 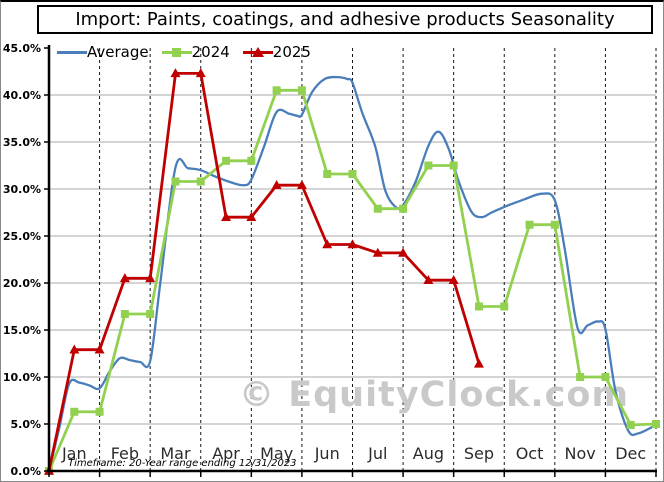 I want to click on y-tick-label: 35.0%, so click(x=22, y=142).